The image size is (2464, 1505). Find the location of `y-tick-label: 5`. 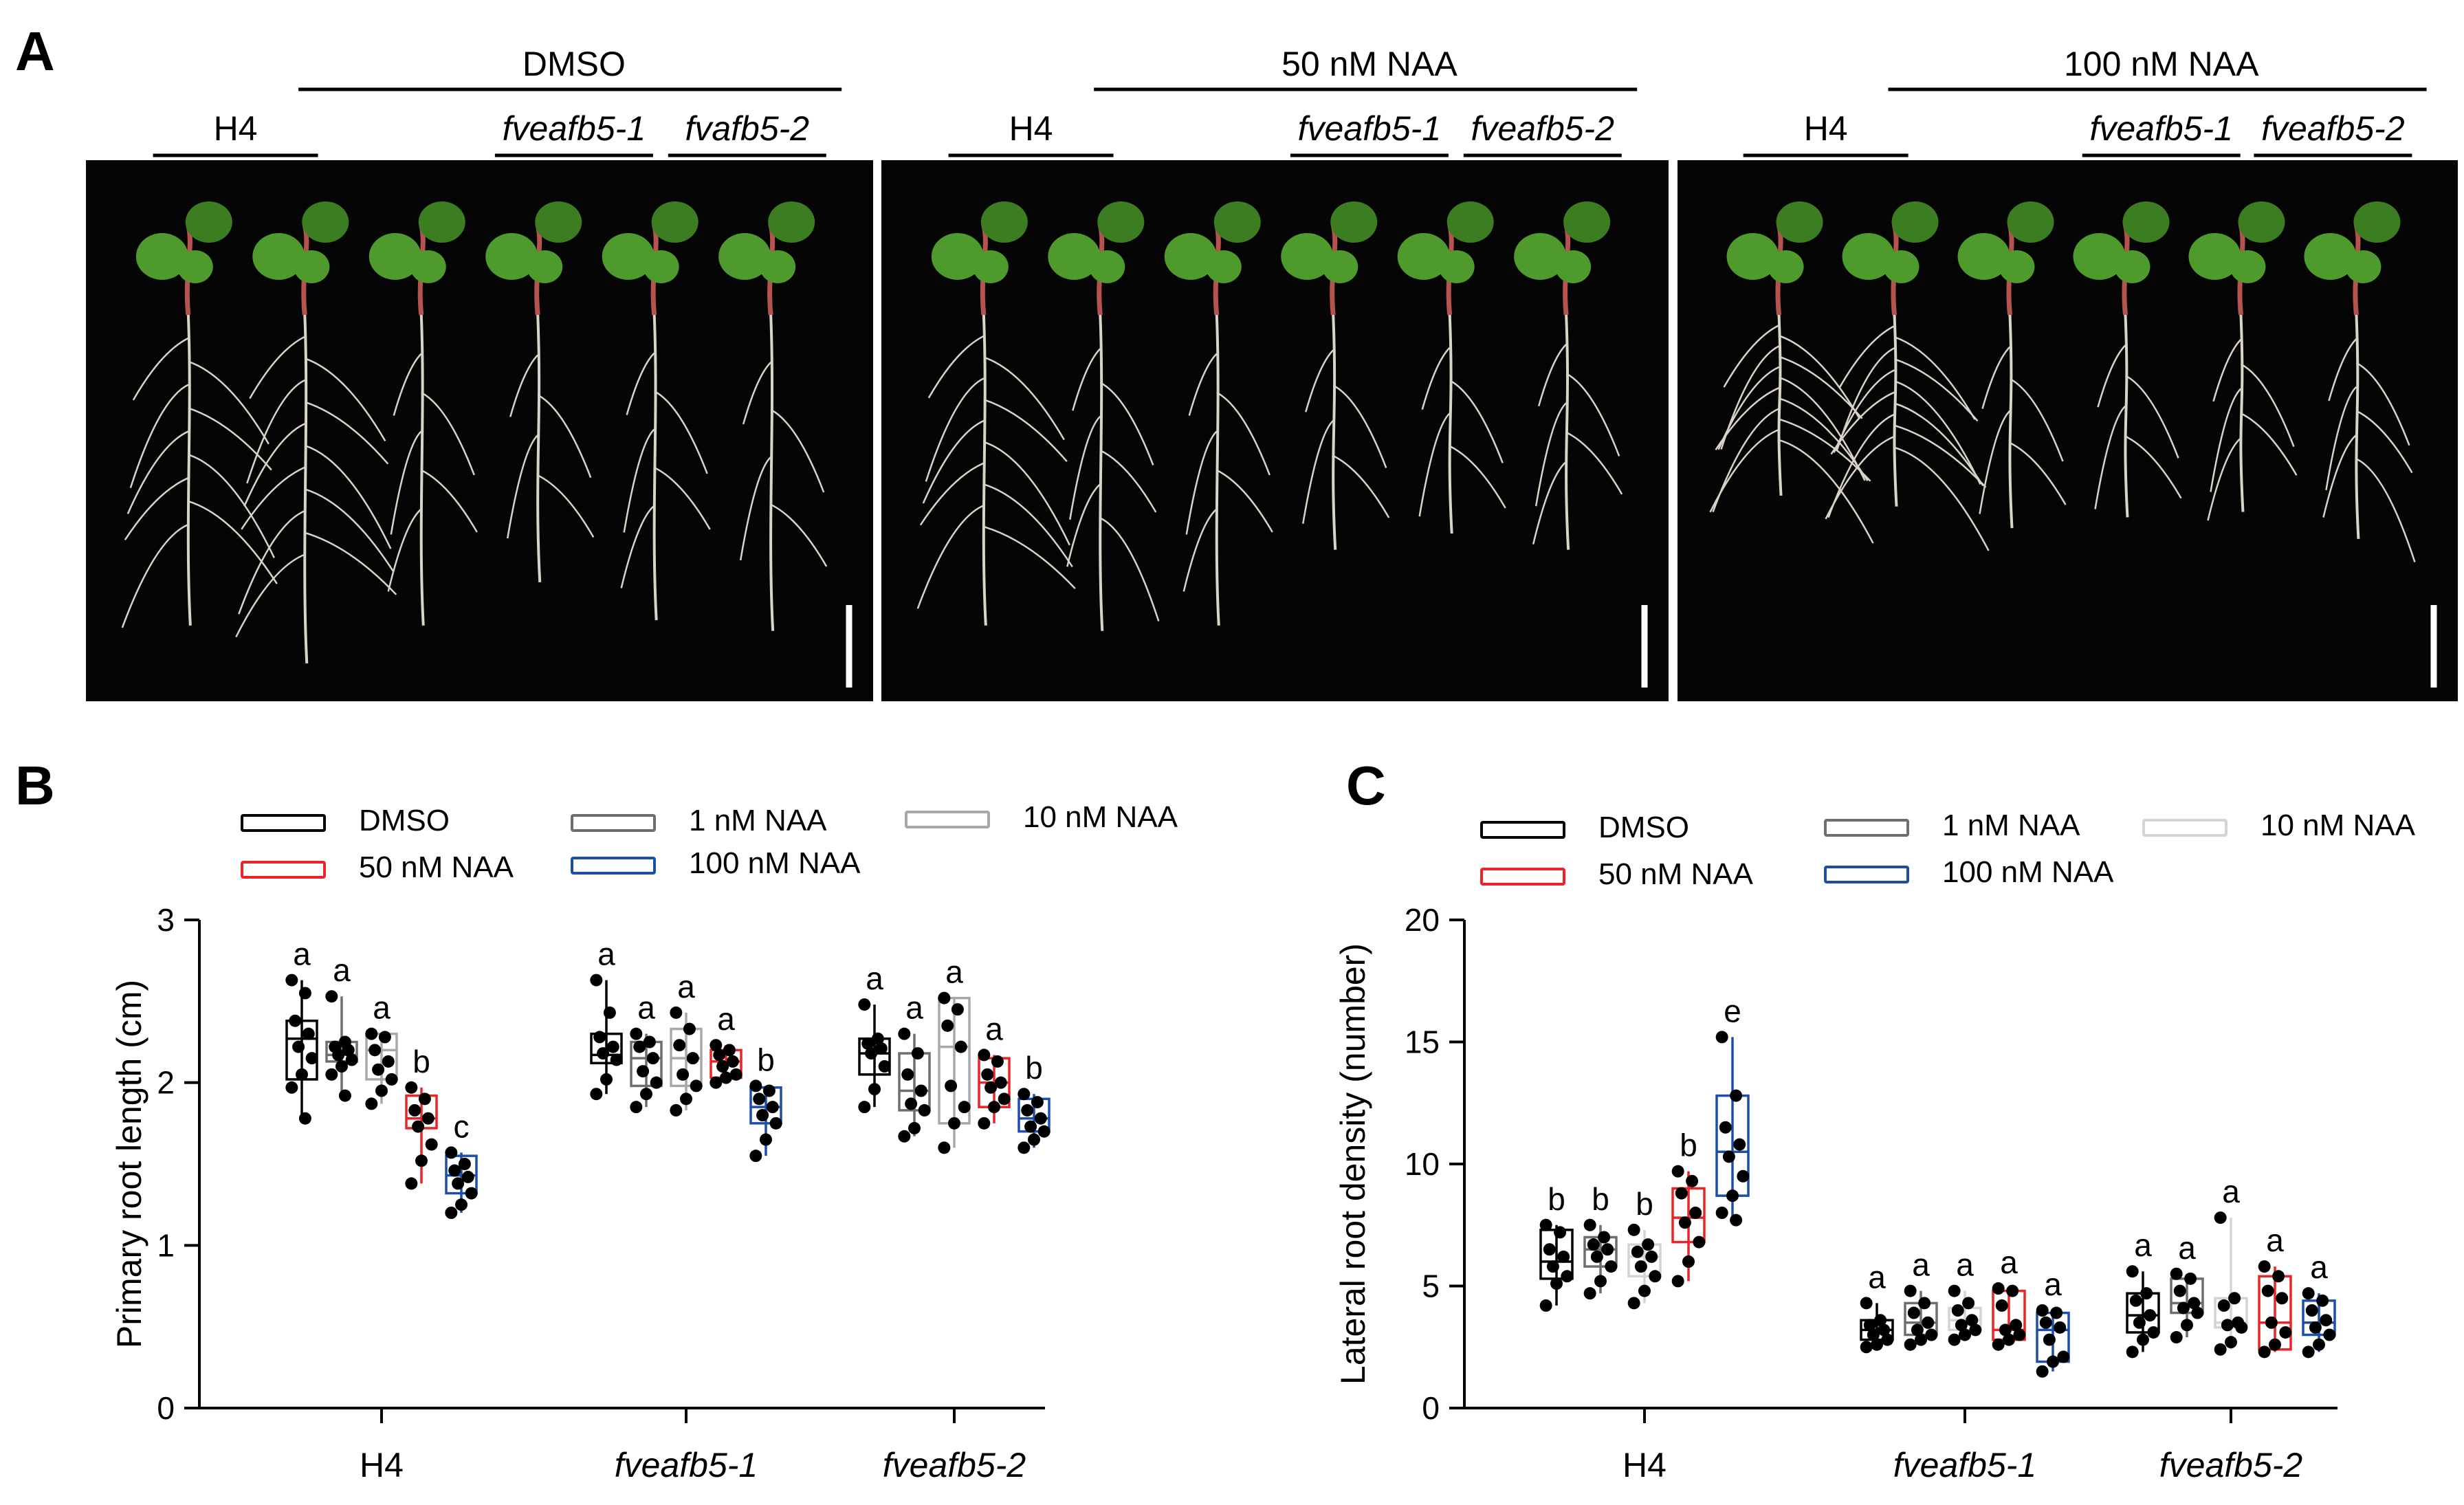

y-tick-label: 5 is located at coordinates (1431, 1286).